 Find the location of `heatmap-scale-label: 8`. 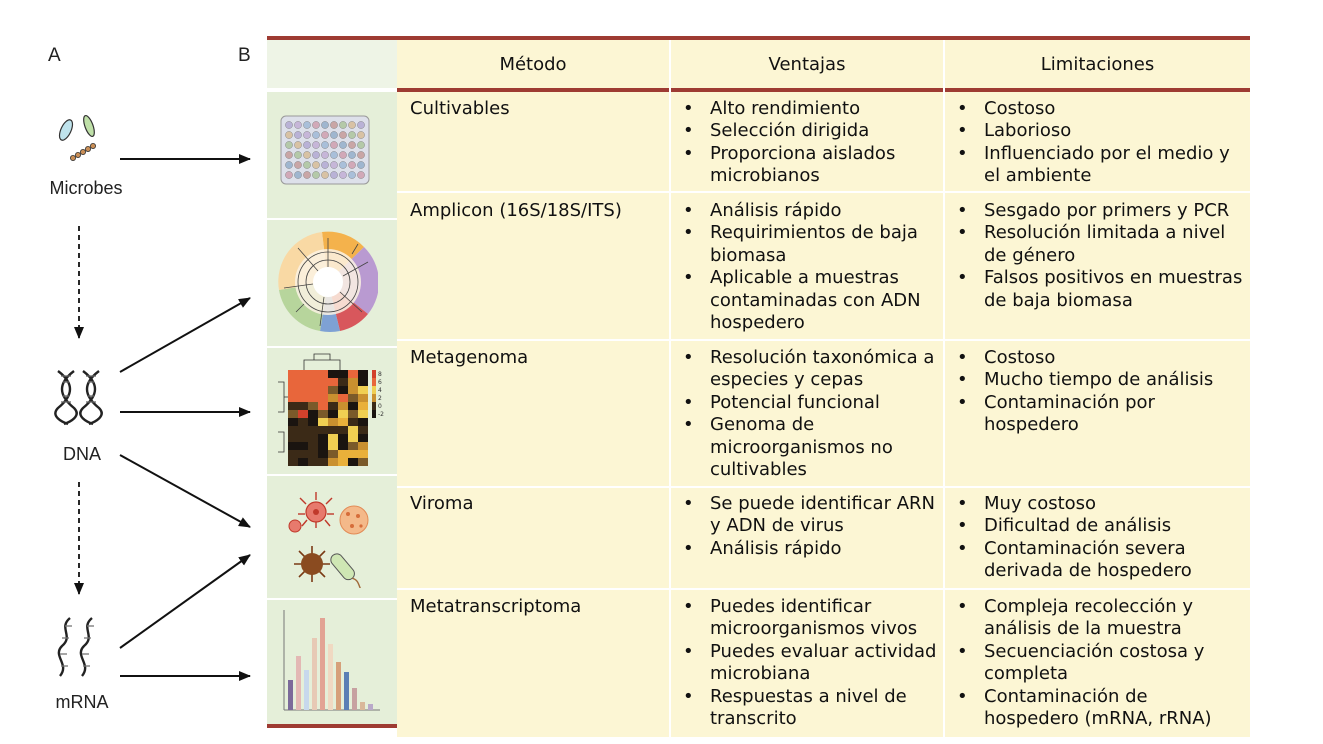

heatmap-scale-label: 8 is located at coordinates (380, 374).